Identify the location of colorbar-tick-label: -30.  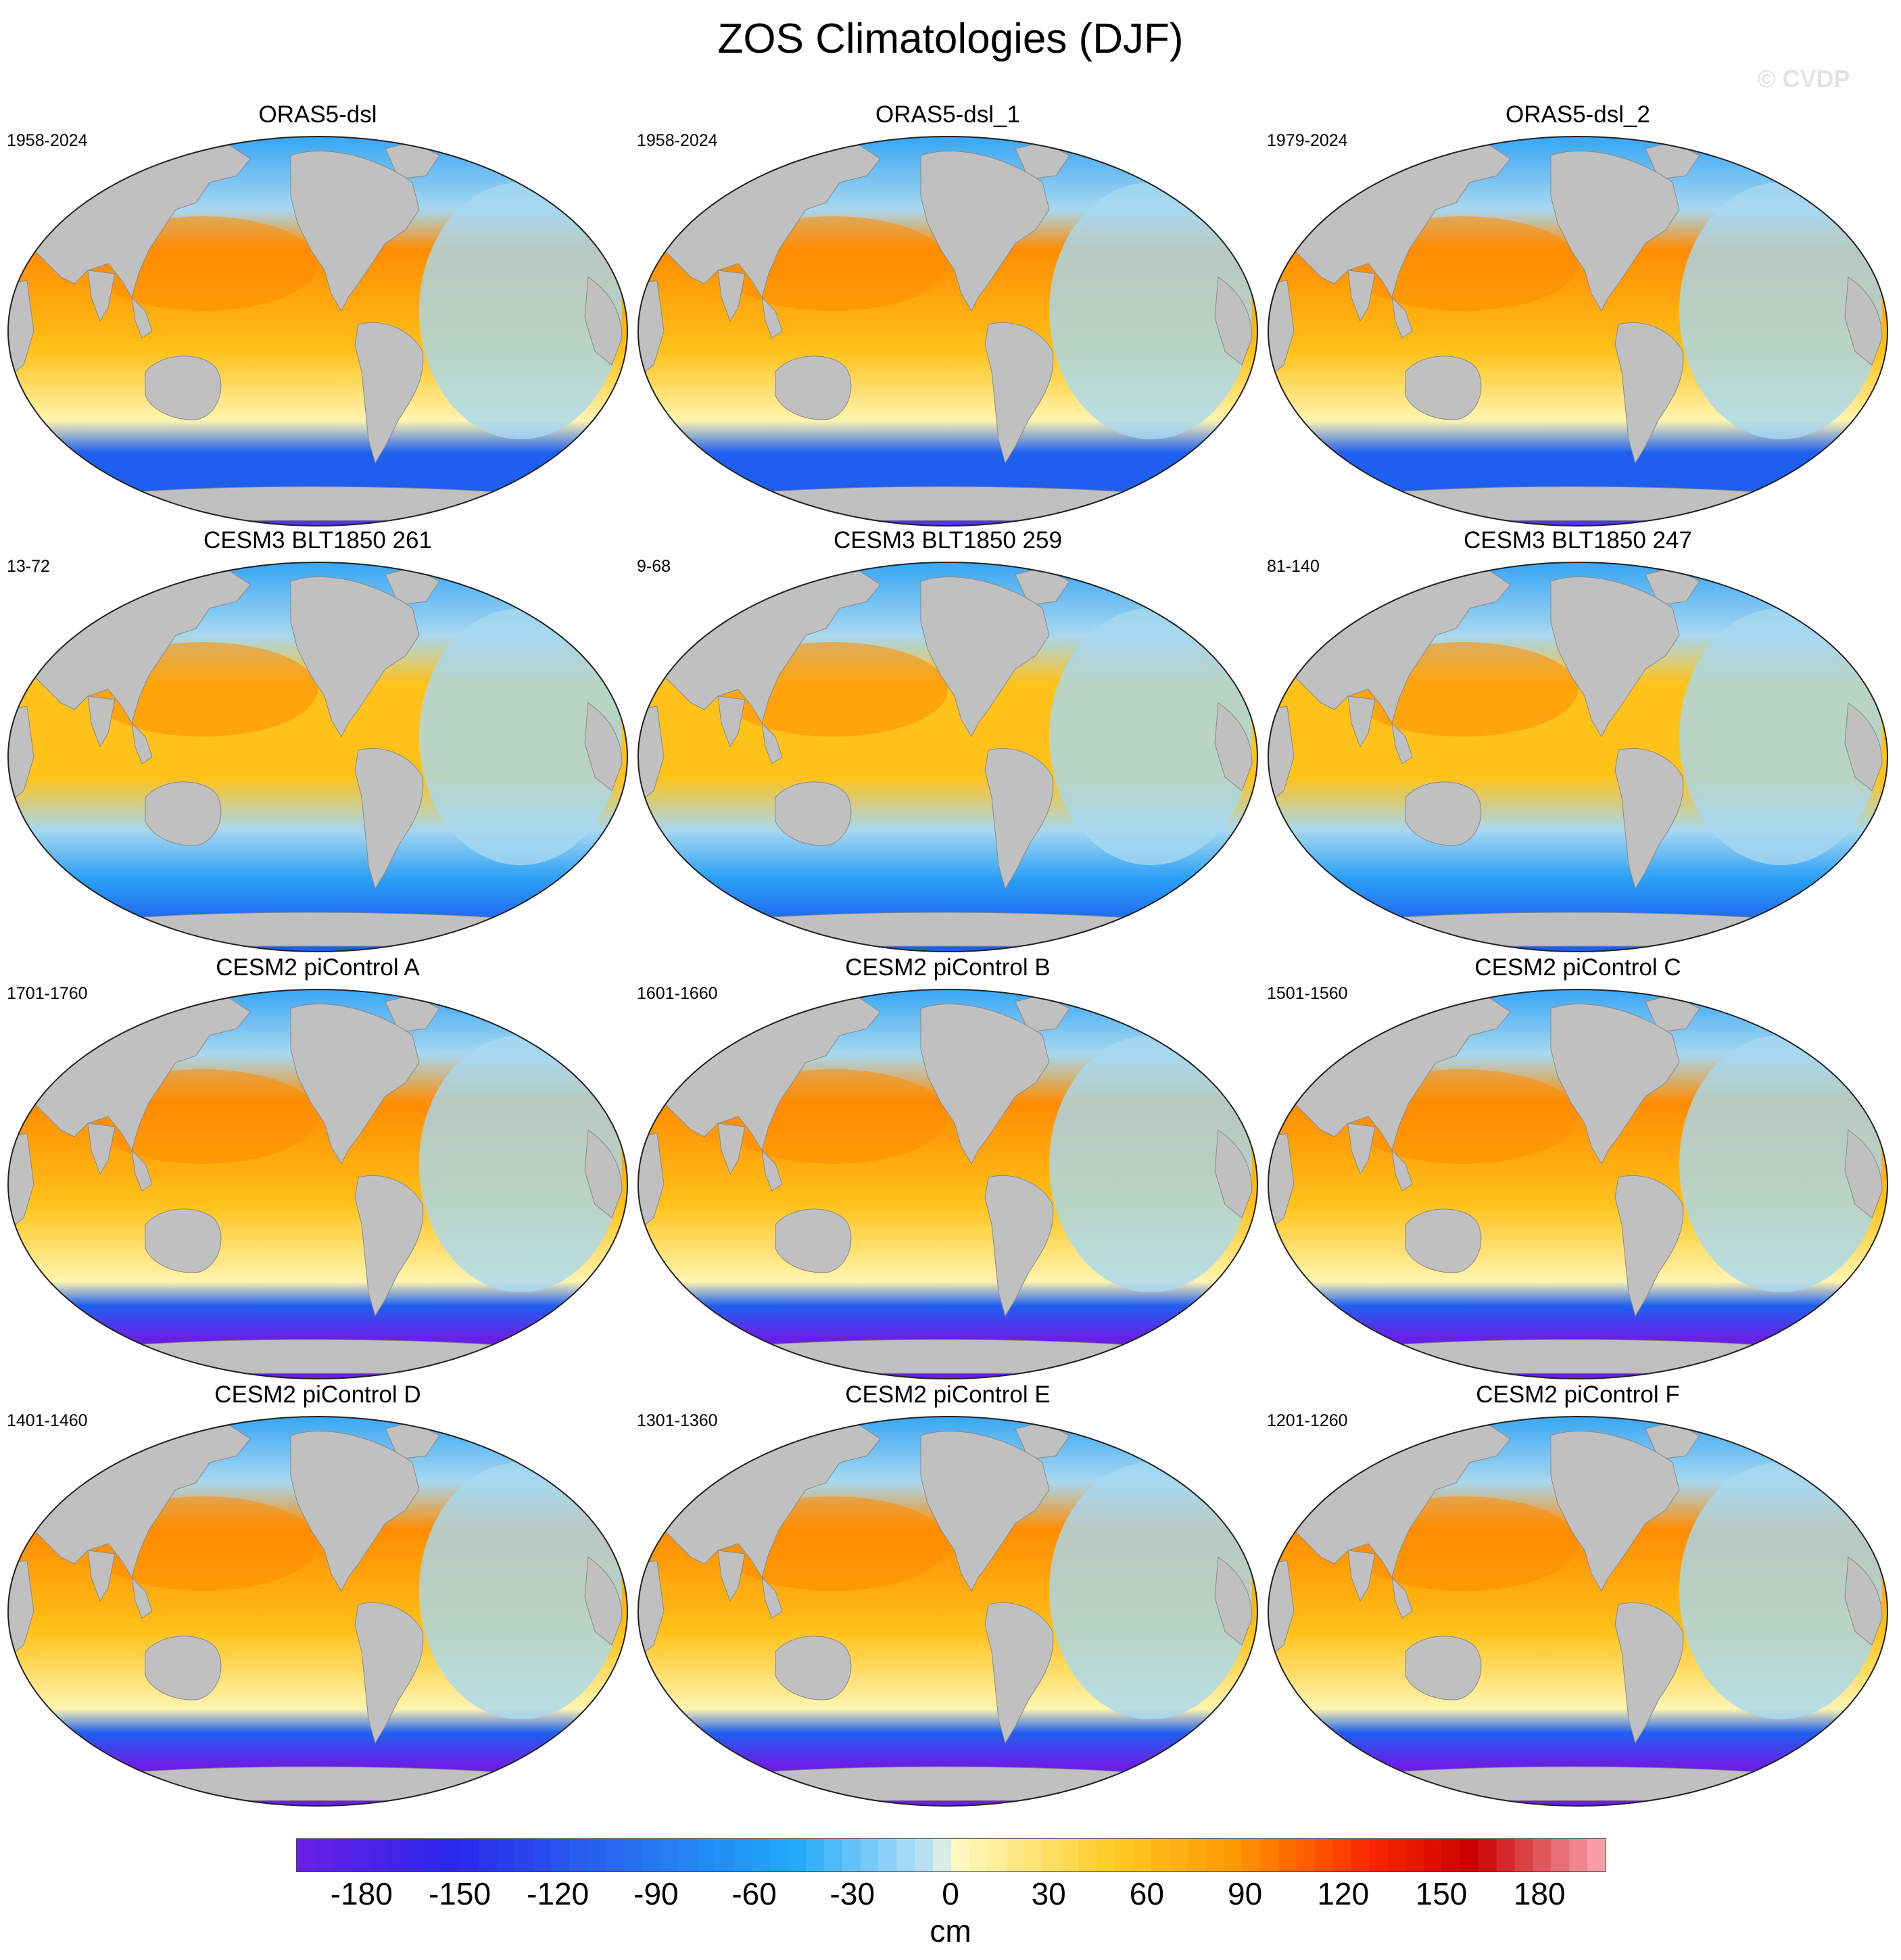
(852, 1893).